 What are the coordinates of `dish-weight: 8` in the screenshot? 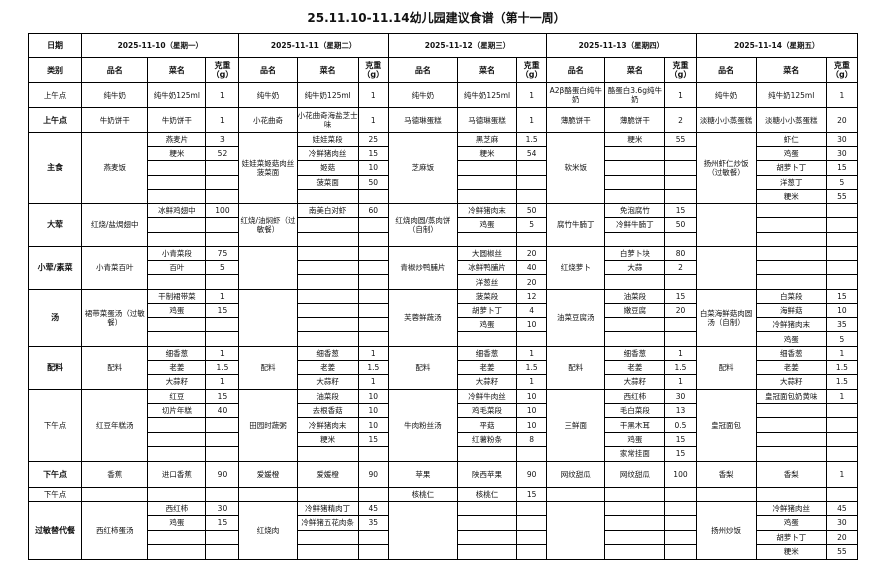 It's located at (532, 439).